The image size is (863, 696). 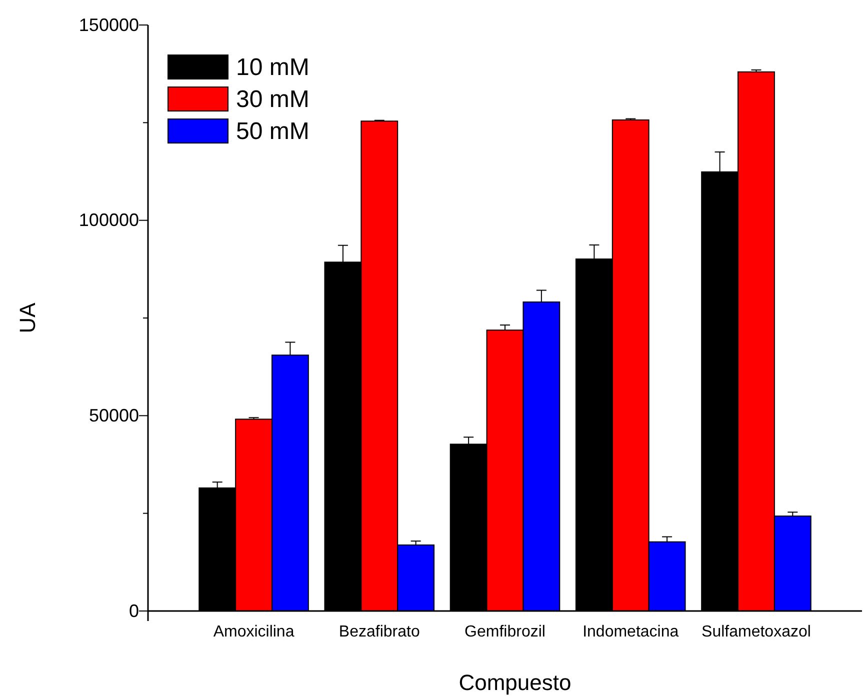 I want to click on legend-label: 30 mM, so click(x=273, y=99).